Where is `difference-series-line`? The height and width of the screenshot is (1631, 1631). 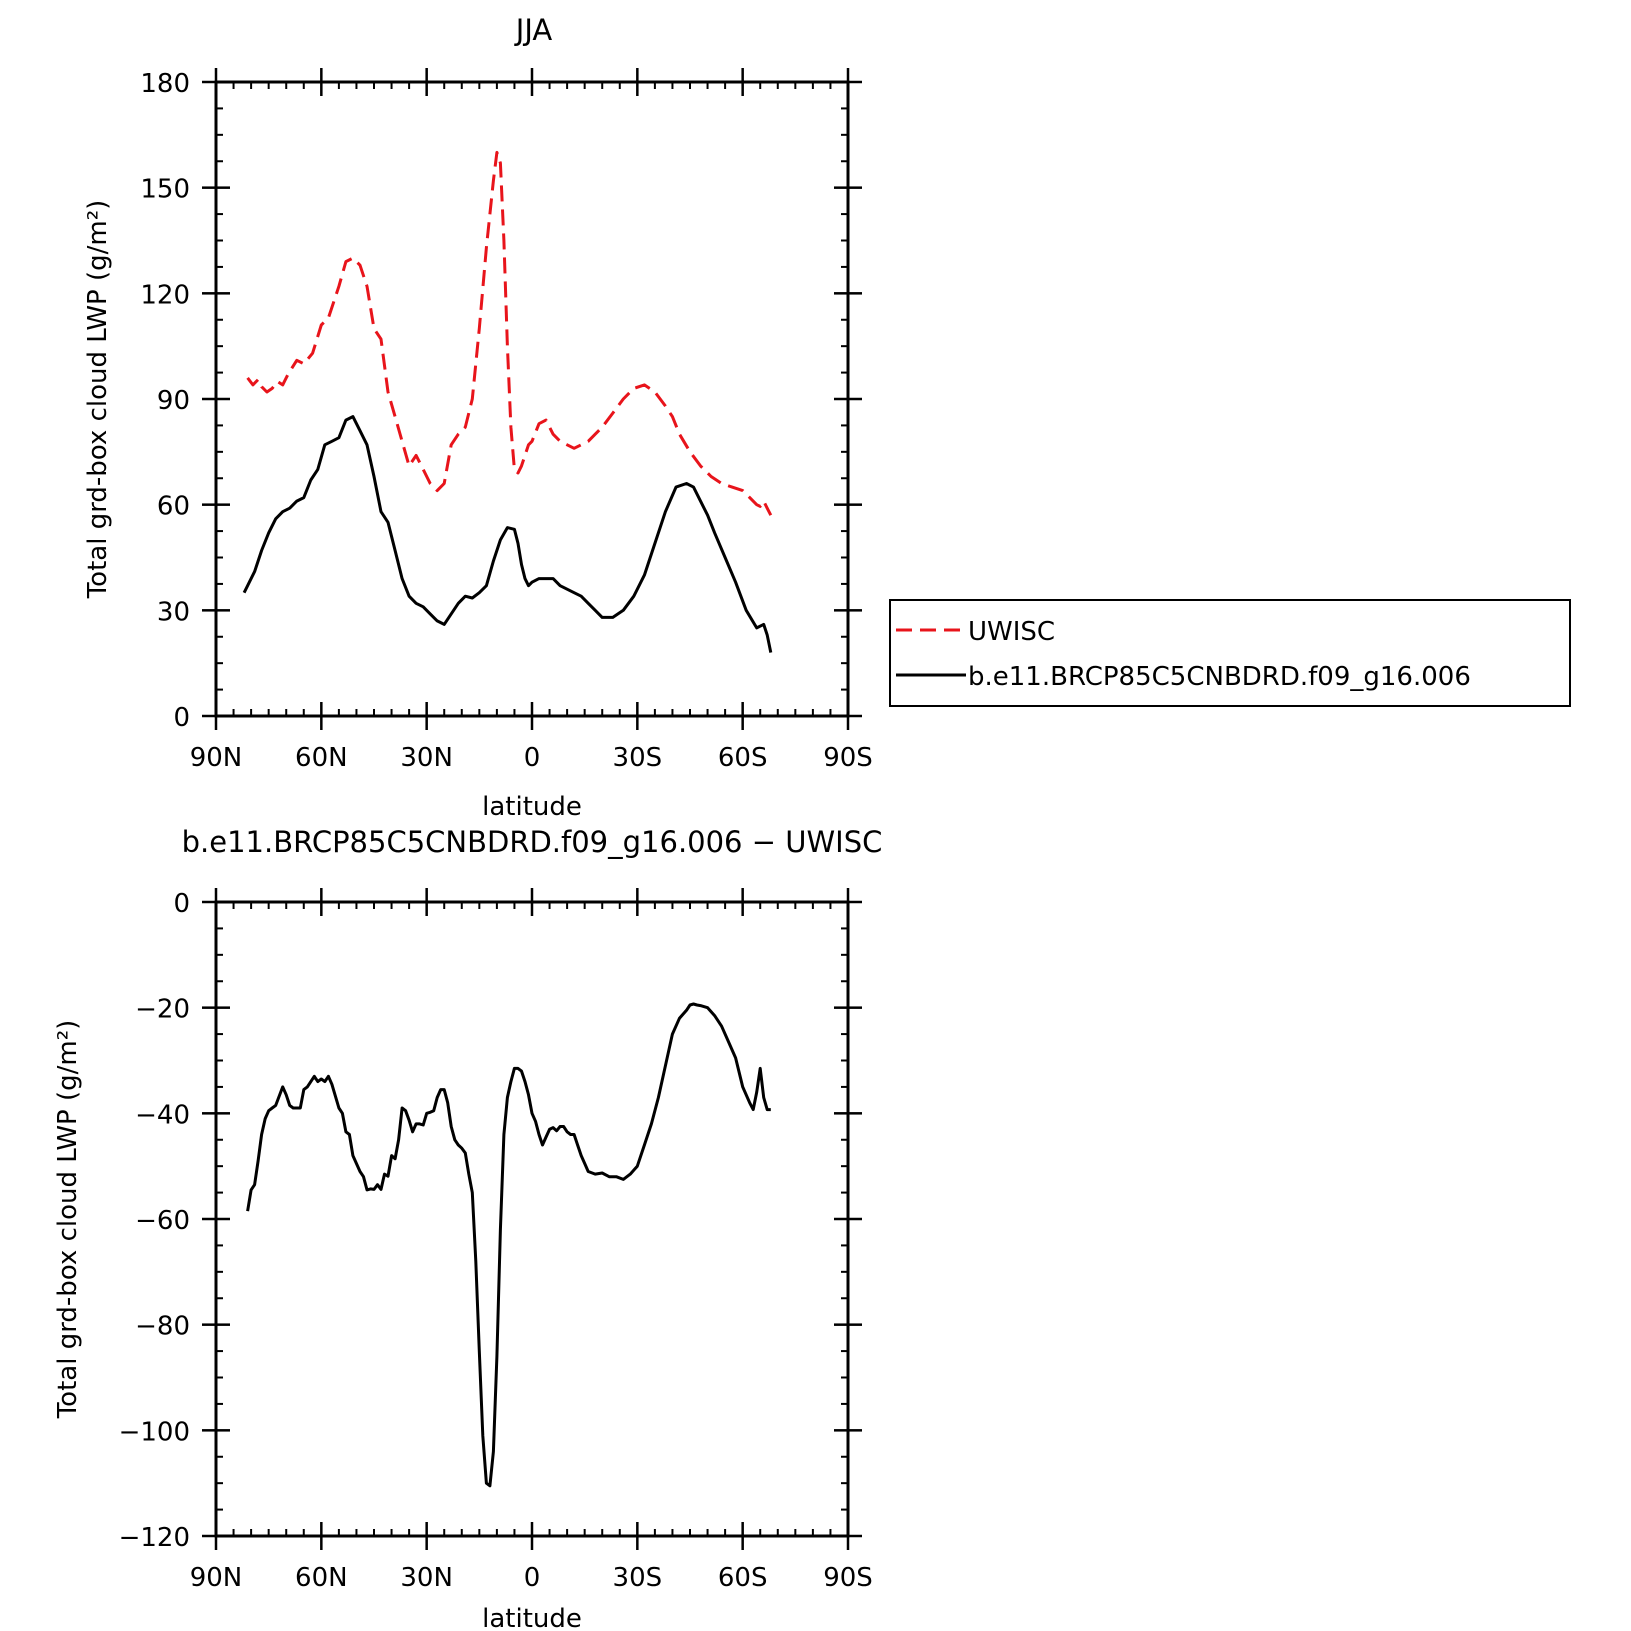 difference-series-line is located at coordinates (508, 1245).